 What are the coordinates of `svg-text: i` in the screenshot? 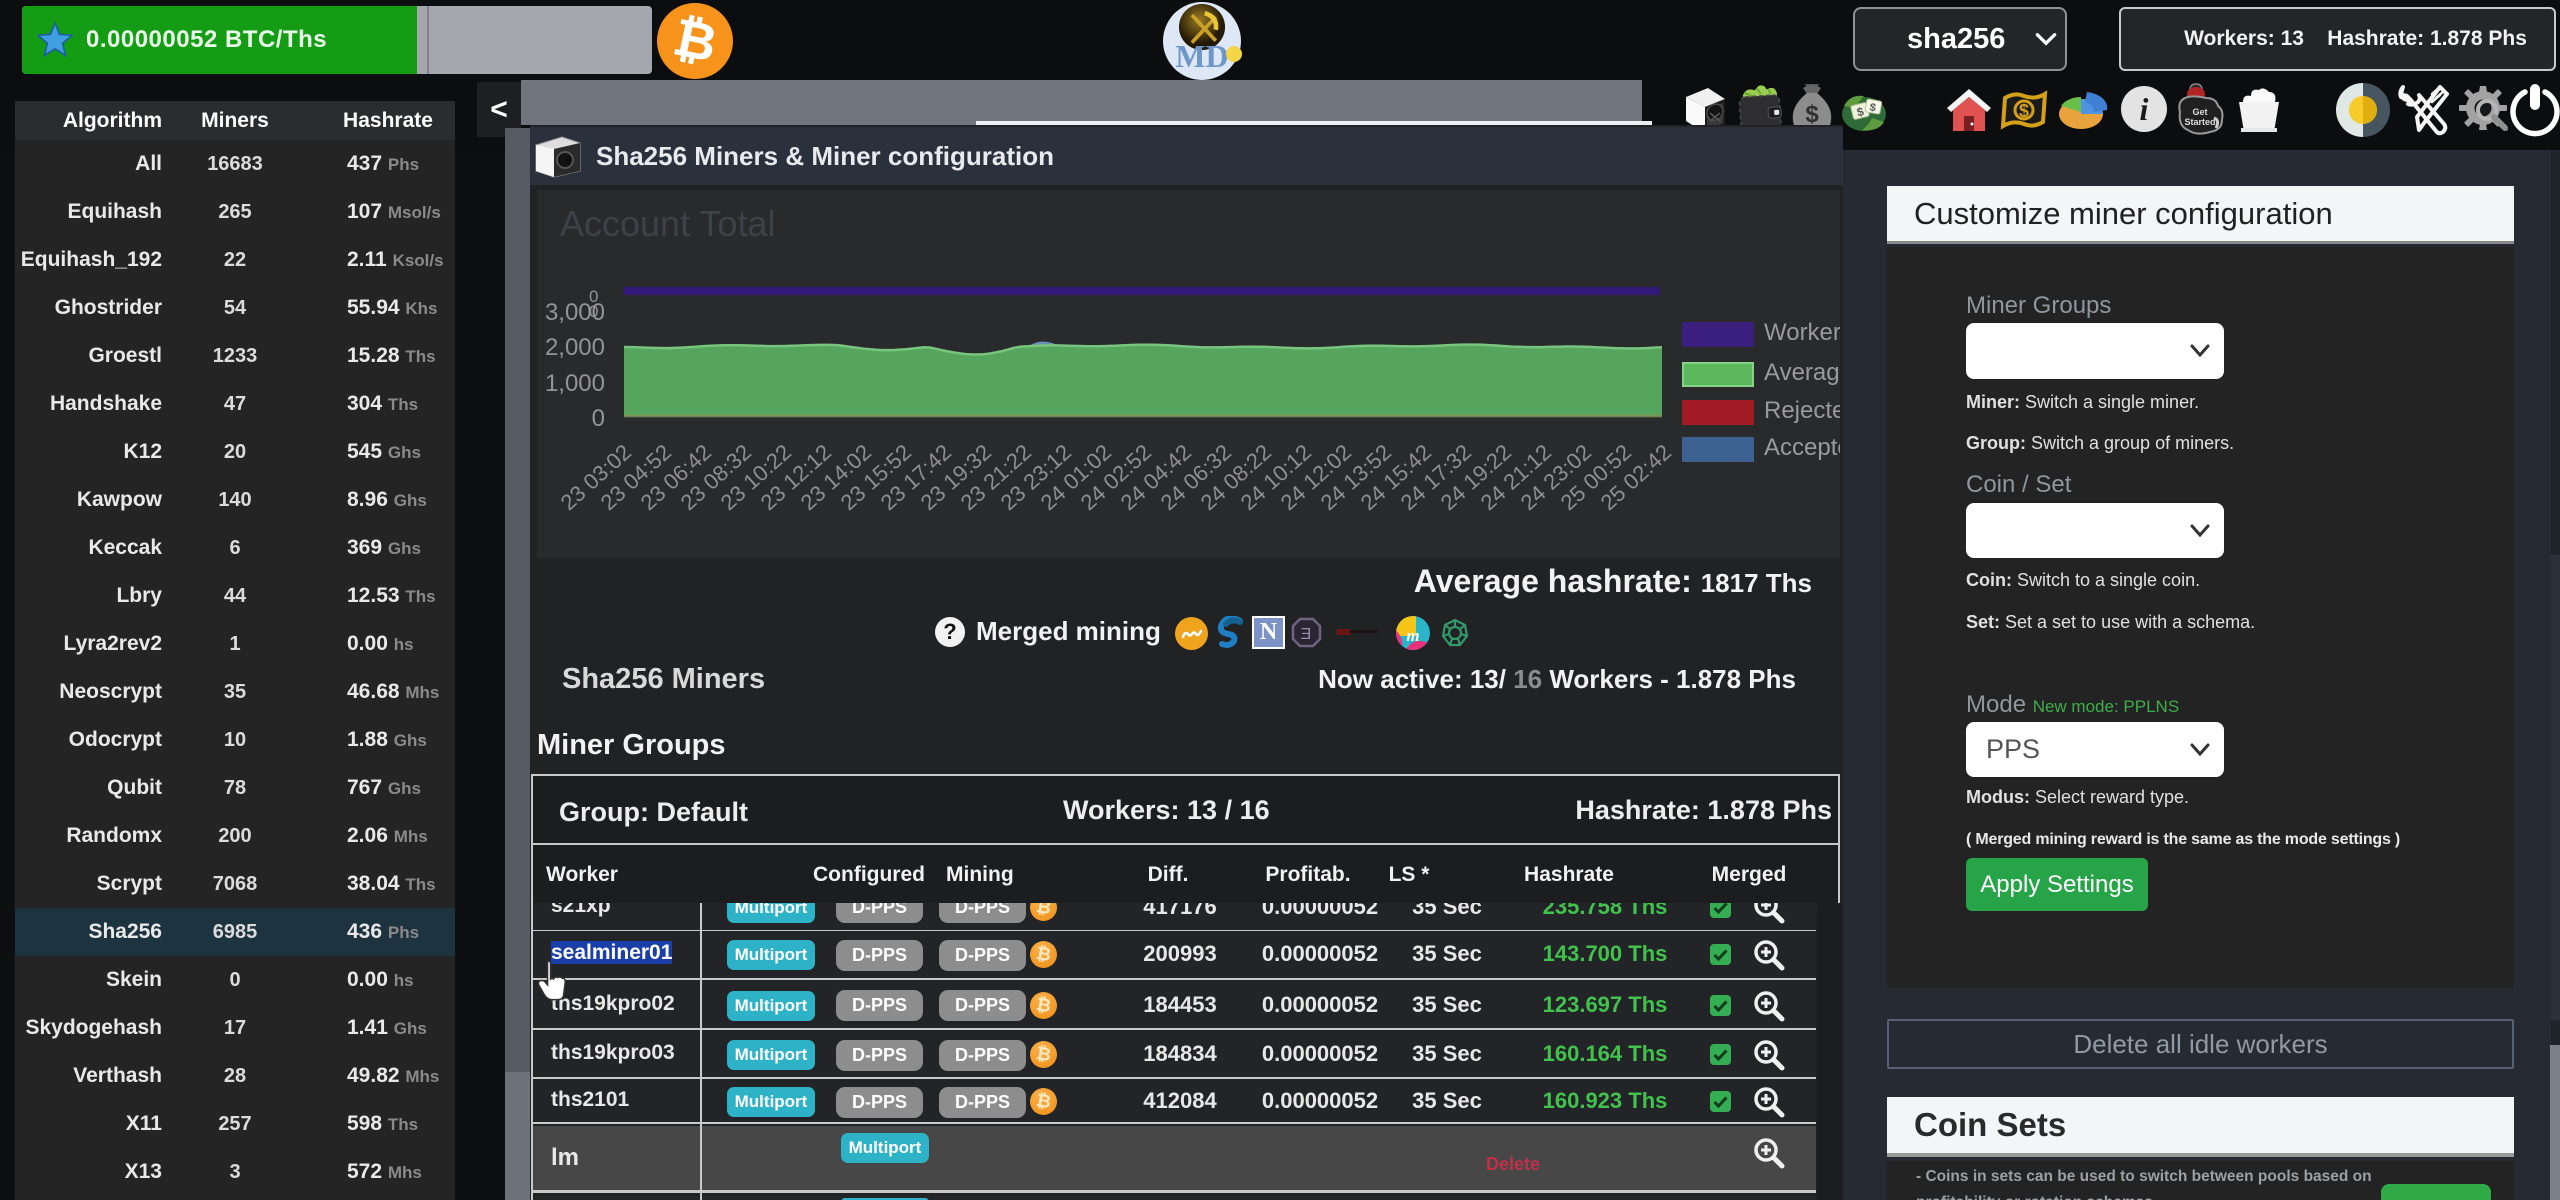 It's located at (2144, 109).